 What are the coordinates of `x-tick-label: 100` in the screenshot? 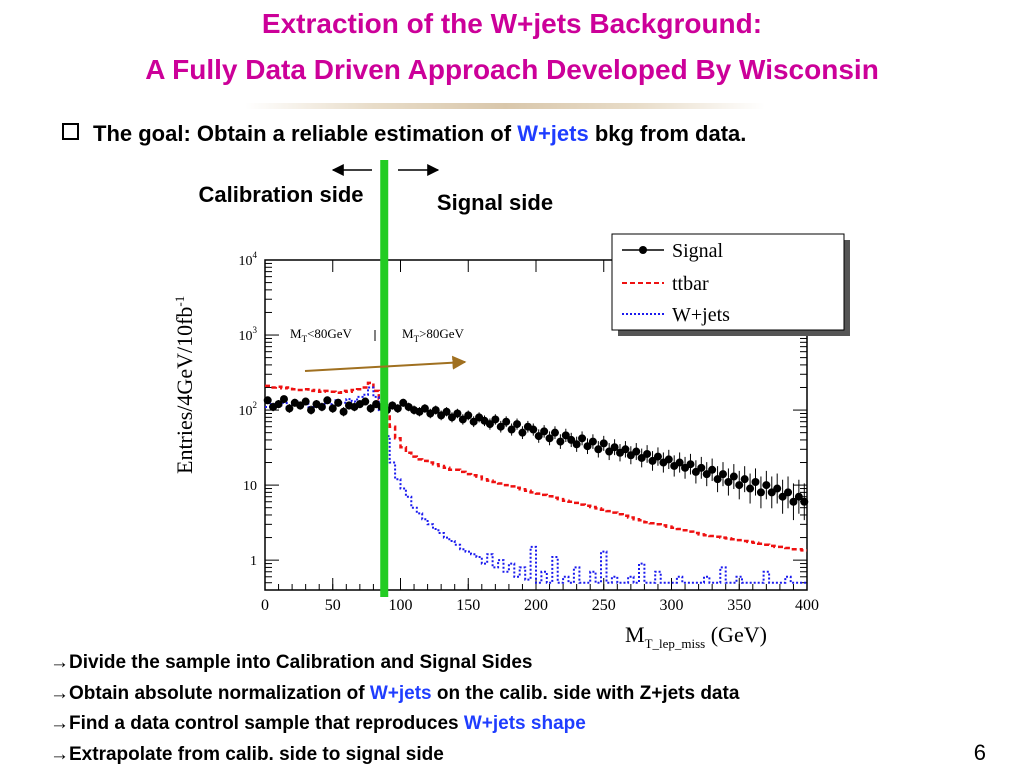 It's located at (401, 605).